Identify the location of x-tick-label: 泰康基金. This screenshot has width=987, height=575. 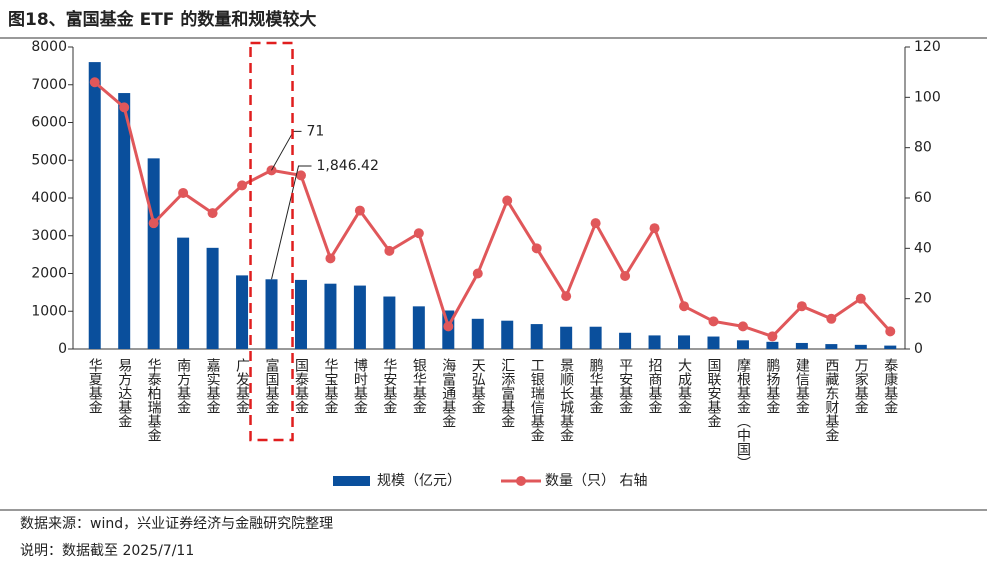
(890, 386).